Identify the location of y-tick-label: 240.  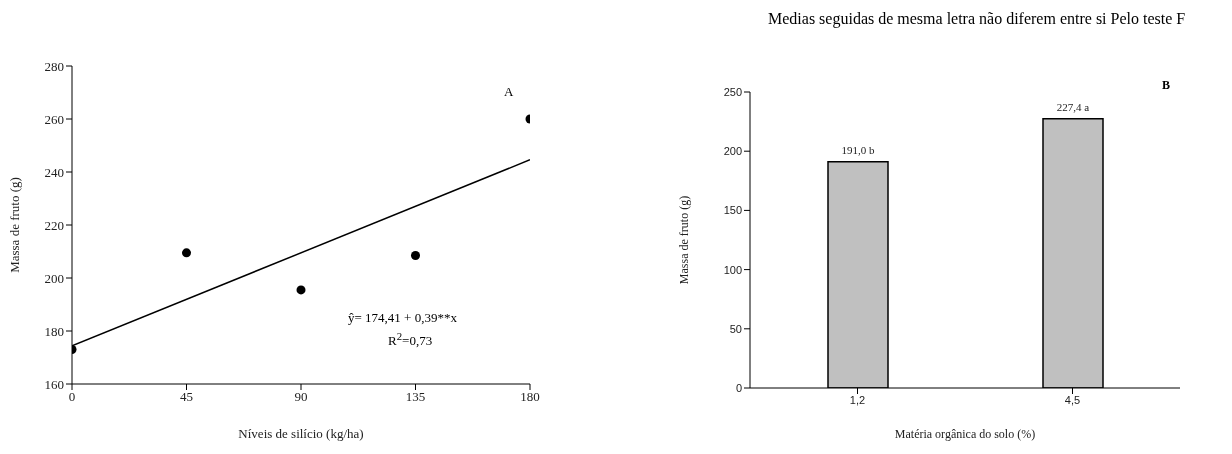
(54, 172).